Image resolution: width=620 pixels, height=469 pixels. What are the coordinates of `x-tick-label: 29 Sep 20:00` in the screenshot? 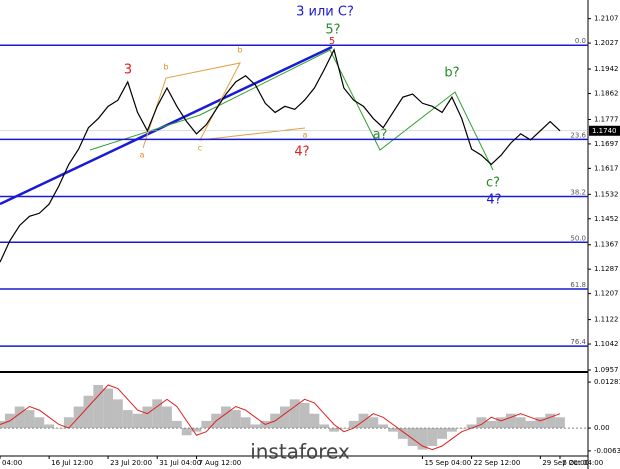 It's located at (565, 463).